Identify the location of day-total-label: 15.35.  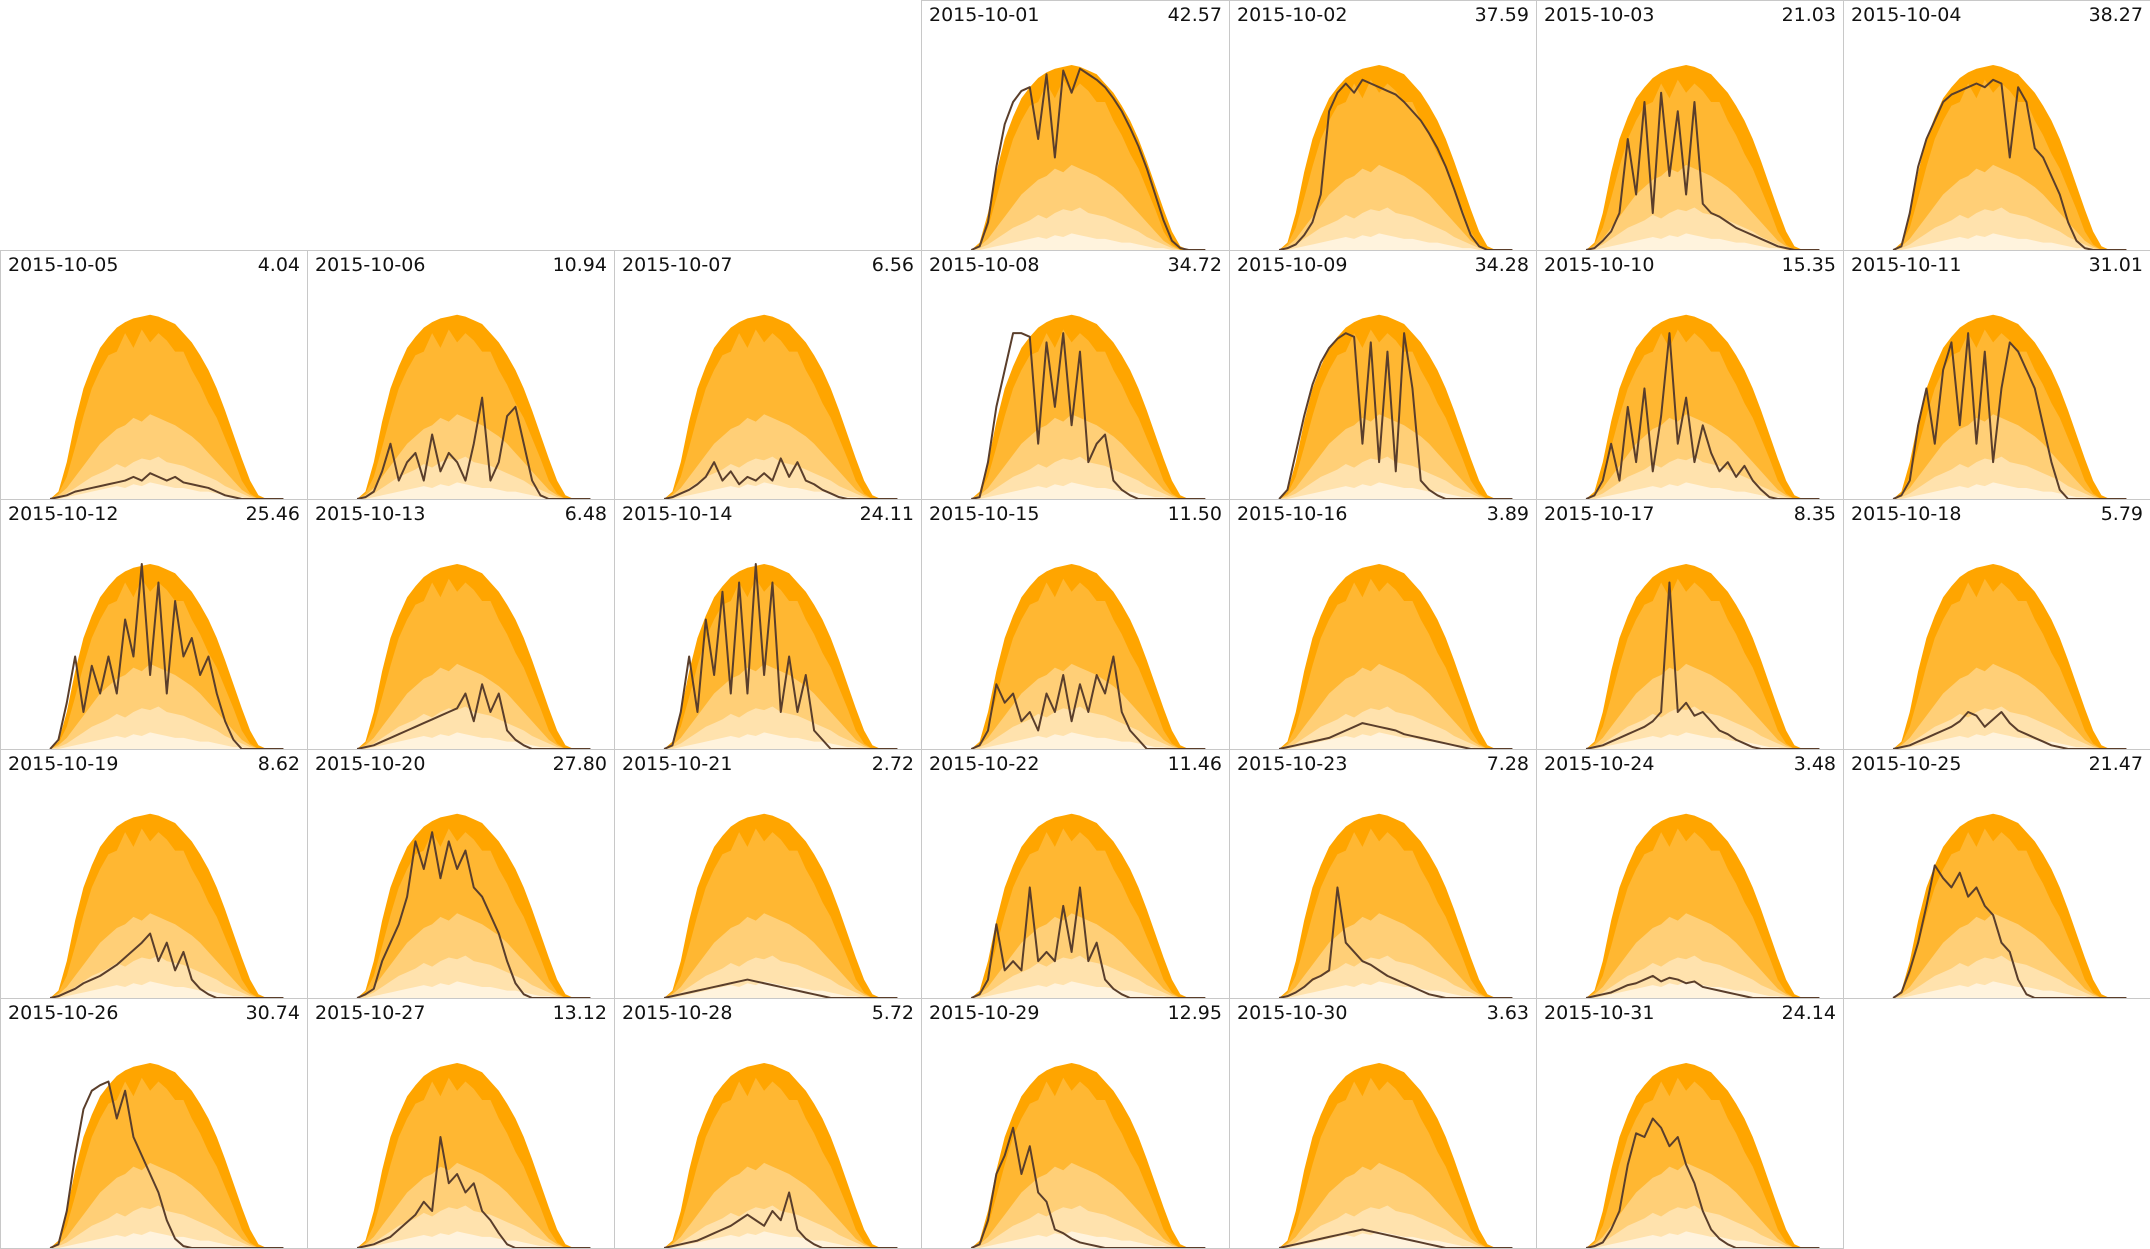
(1808, 265).